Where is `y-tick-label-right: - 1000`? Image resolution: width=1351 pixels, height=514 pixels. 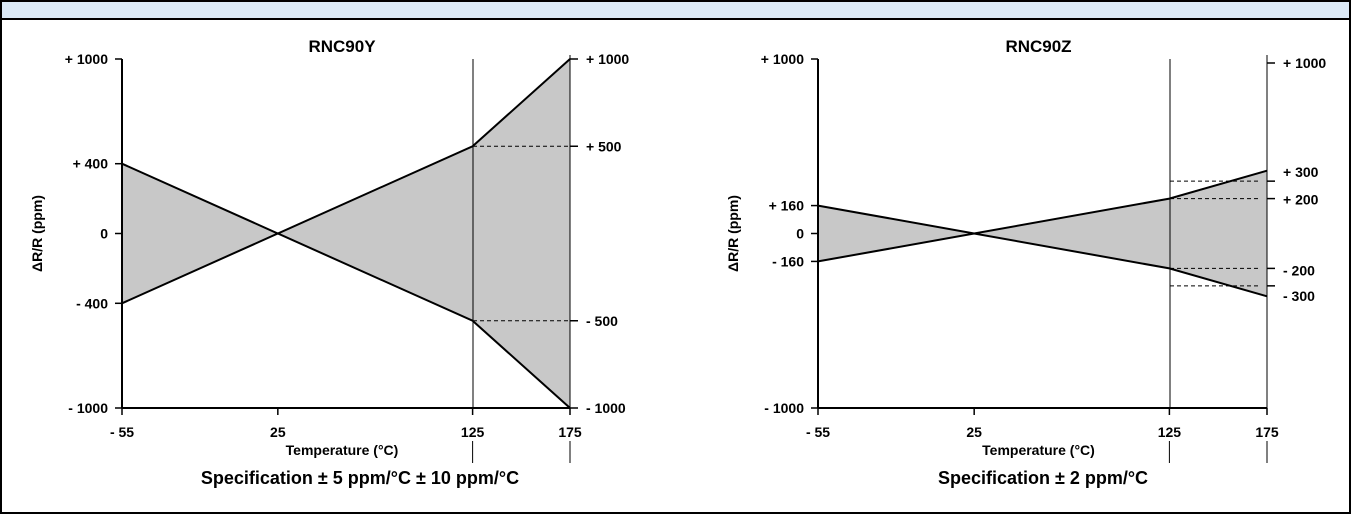
y-tick-label-right: - 1000 is located at coordinates (606, 408).